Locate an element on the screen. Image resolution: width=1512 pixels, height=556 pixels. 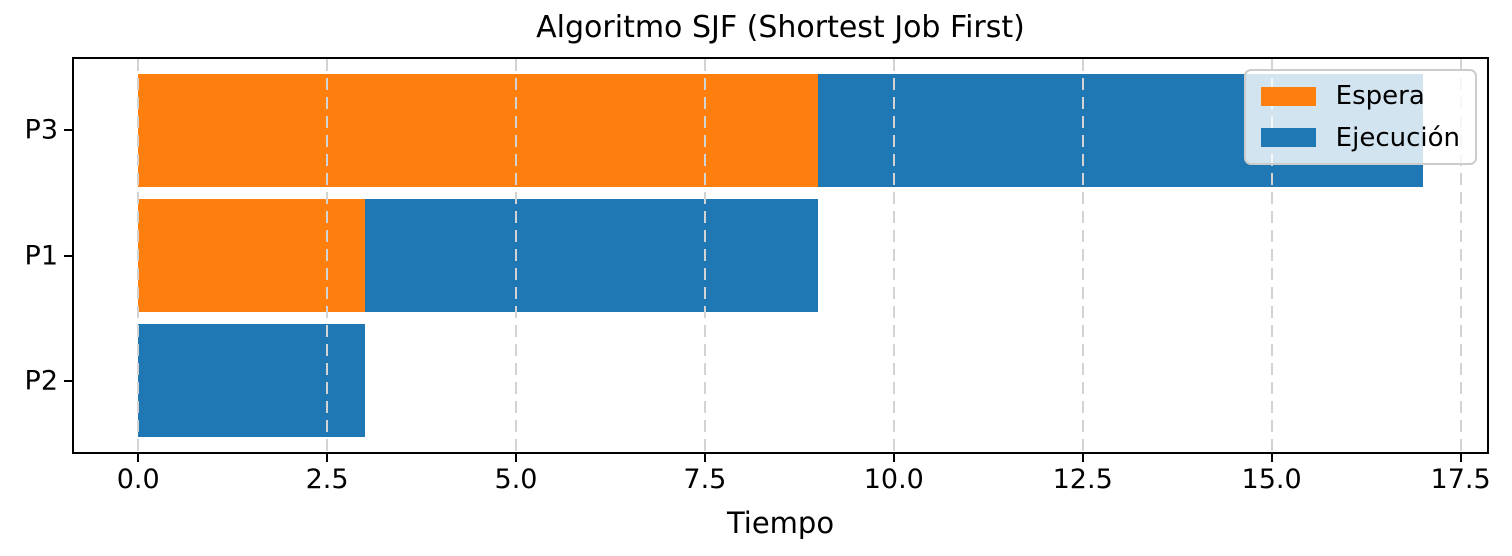
bar-segment-P3-Espera is located at coordinates (478, 130).